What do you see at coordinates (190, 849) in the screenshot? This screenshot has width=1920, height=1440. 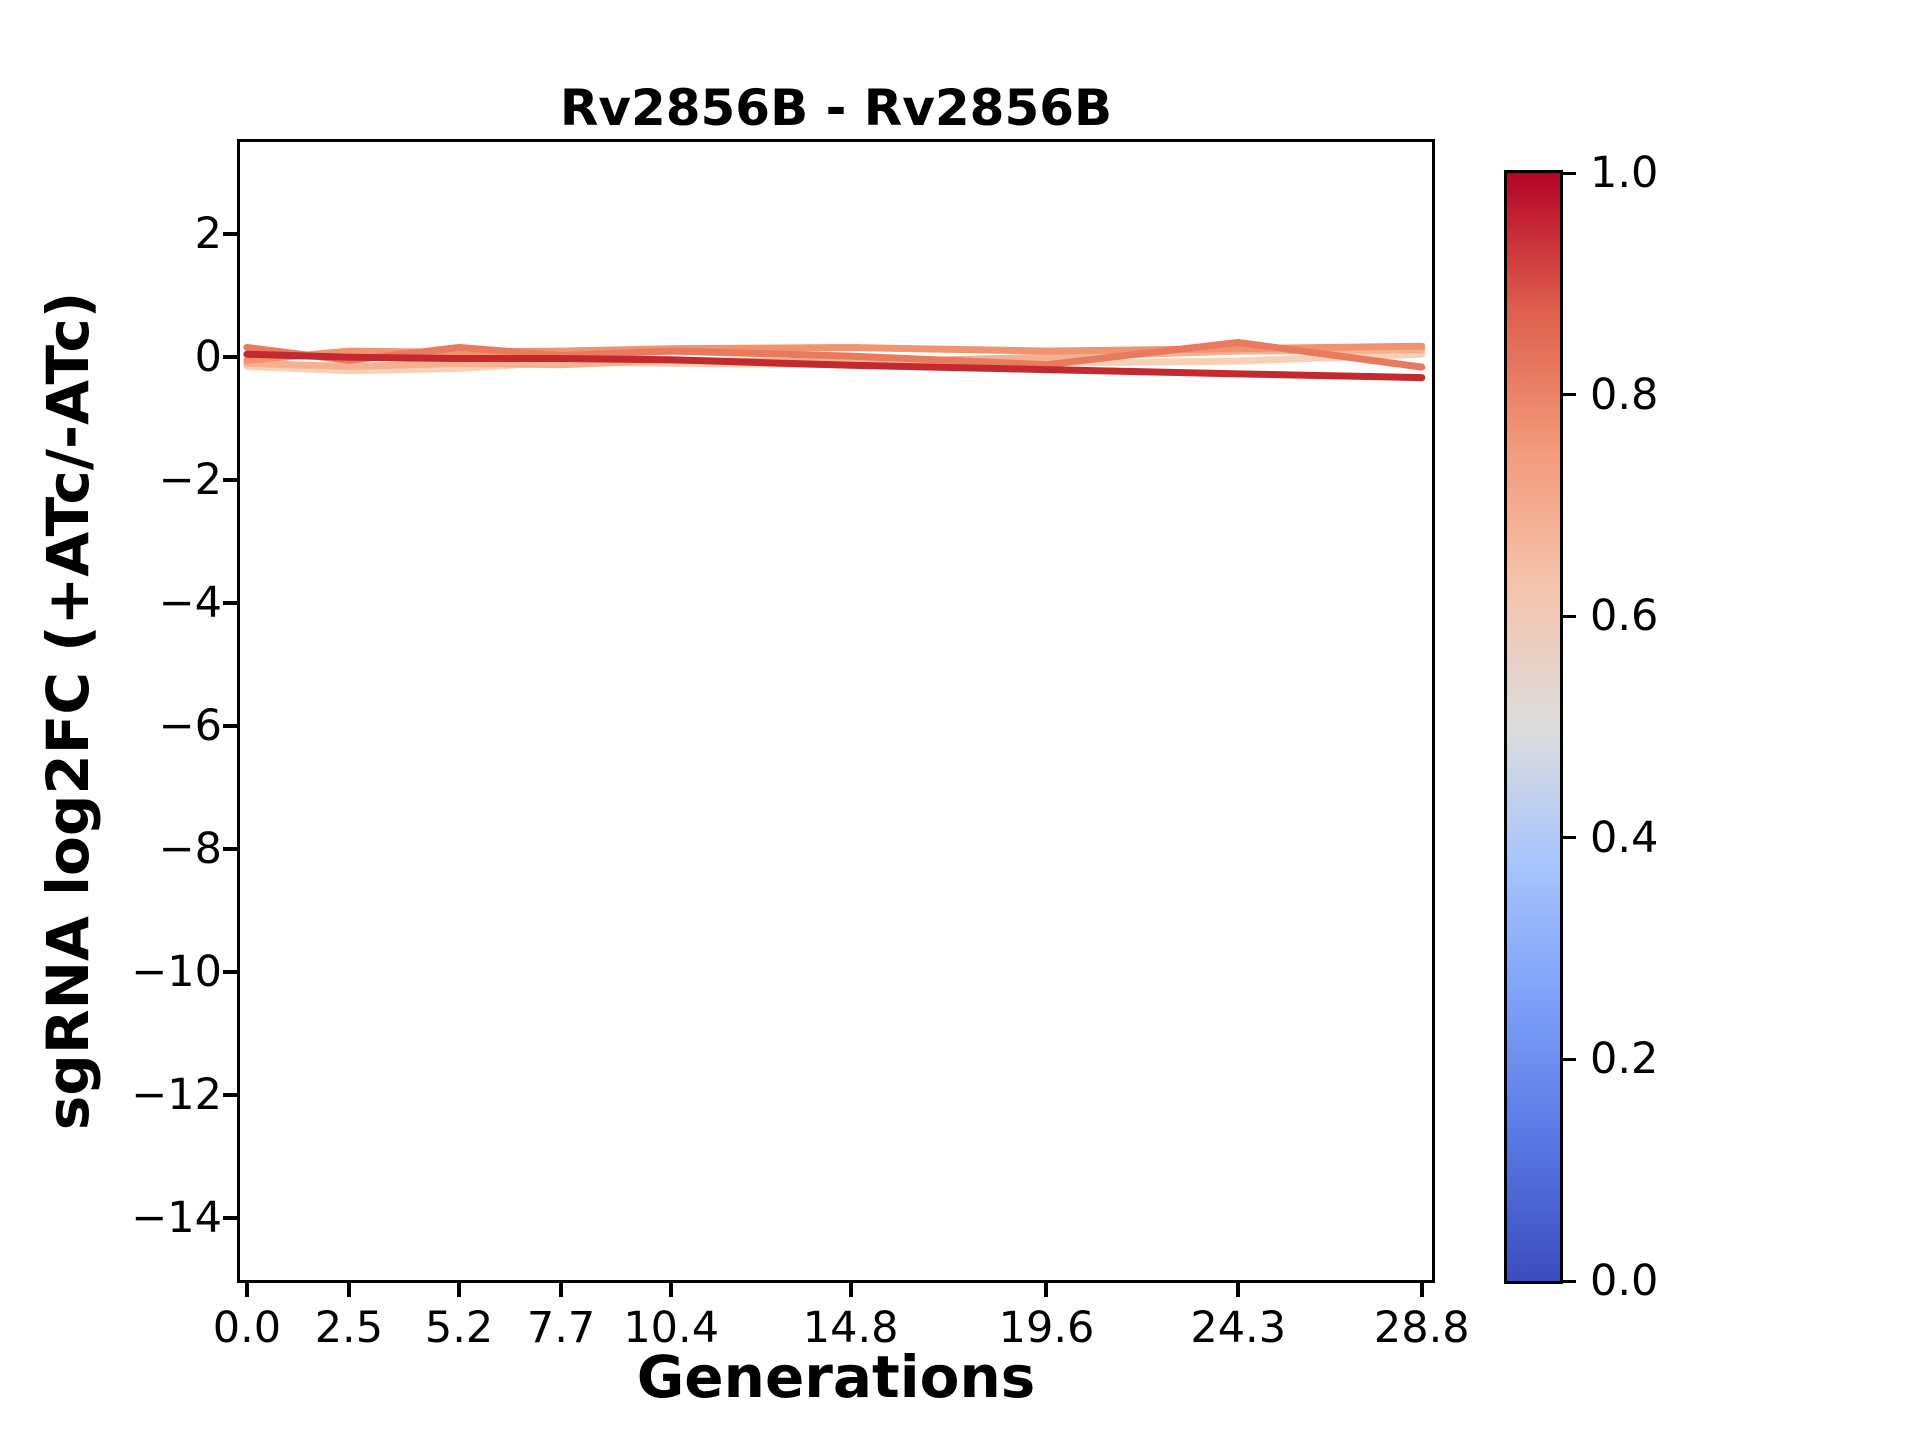 I see `y-tick-label: −8` at bounding box center [190, 849].